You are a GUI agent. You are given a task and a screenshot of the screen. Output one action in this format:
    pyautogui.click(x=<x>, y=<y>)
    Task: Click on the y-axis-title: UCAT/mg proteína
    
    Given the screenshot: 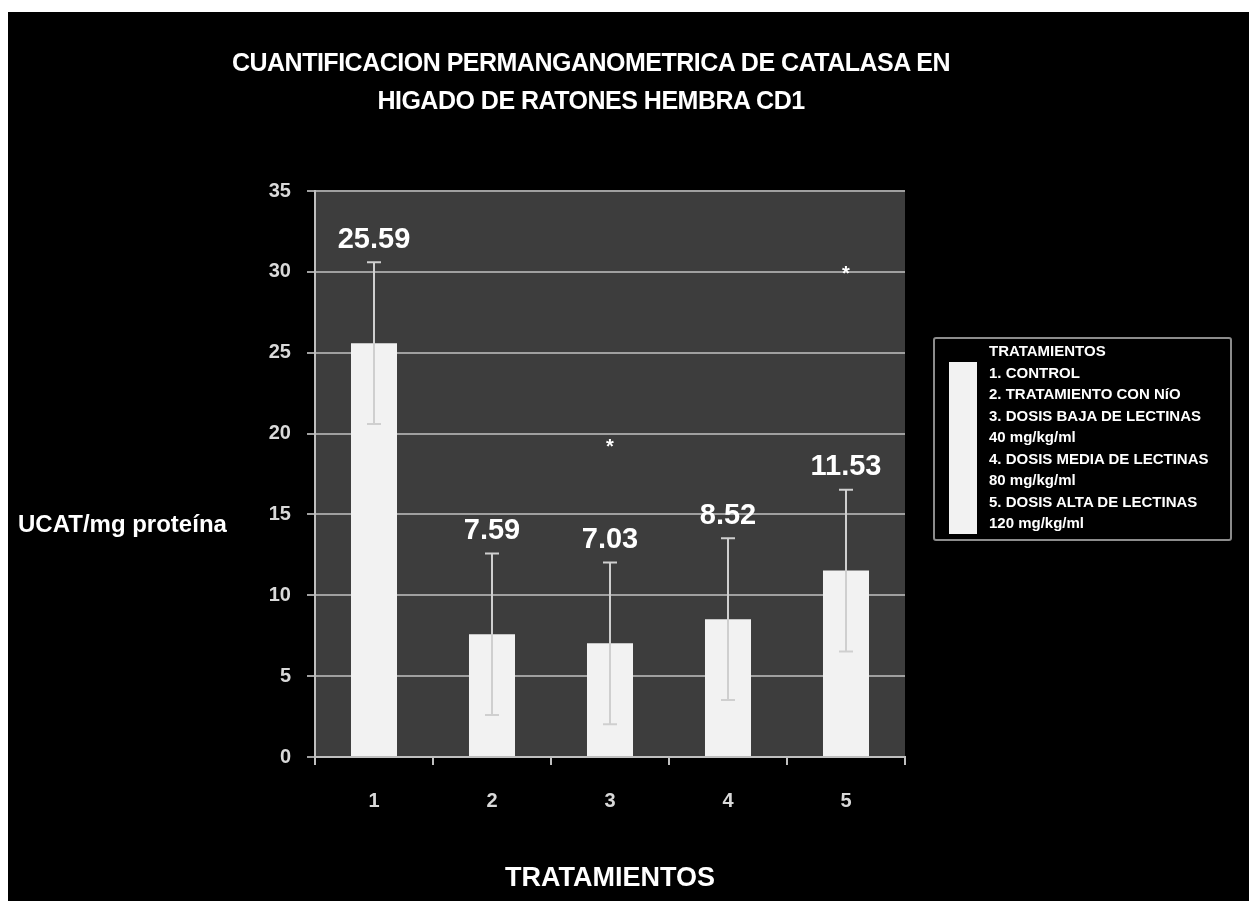 What is the action you would take?
    pyautogui.click(x=122, y=524)
    